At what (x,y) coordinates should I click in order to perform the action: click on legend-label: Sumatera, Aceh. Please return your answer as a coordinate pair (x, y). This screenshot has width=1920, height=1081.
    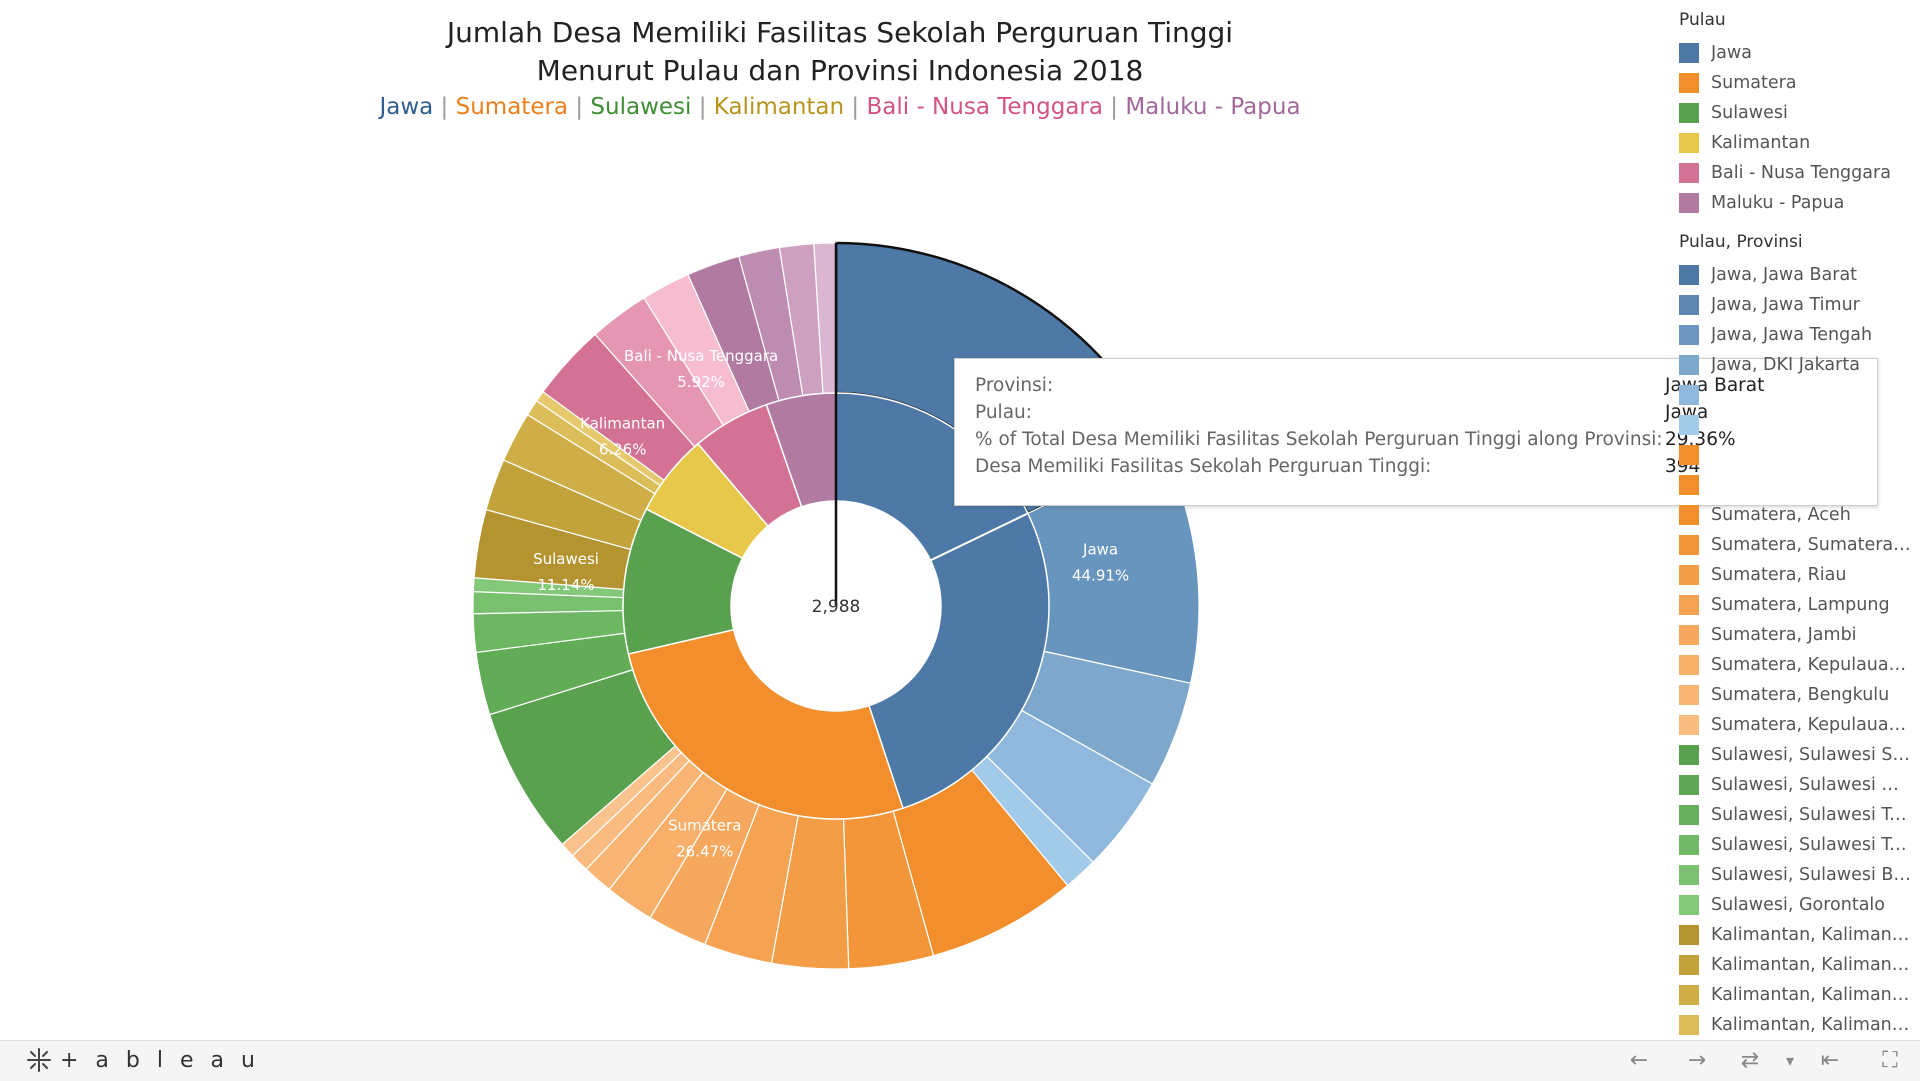
    Looking at the image, I should click on (1781, 515).